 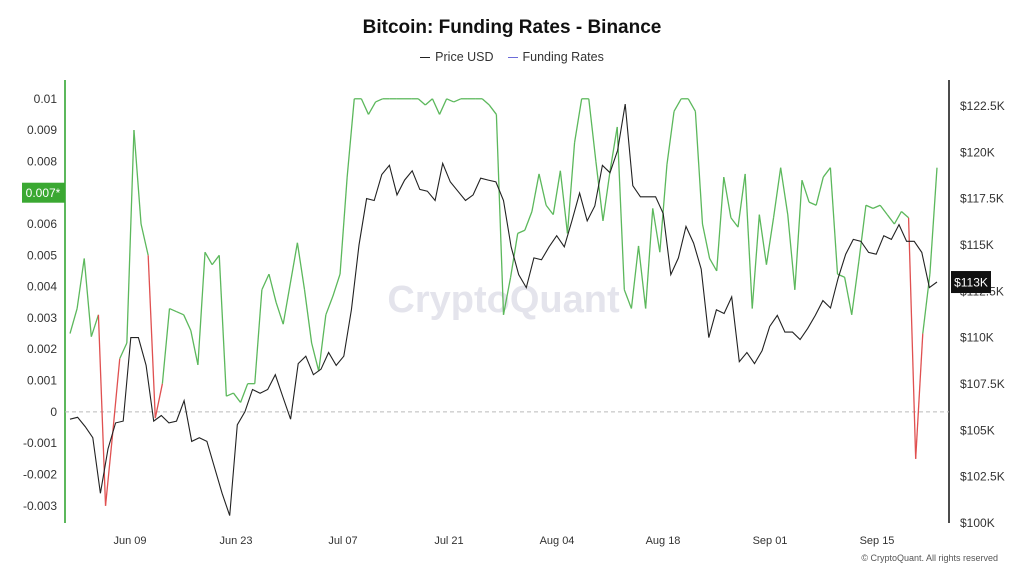 What do you see at coordinates (971, 283) in the screenshot?
I see `right-value-marker: $113K` at bounding box center [971, 283].